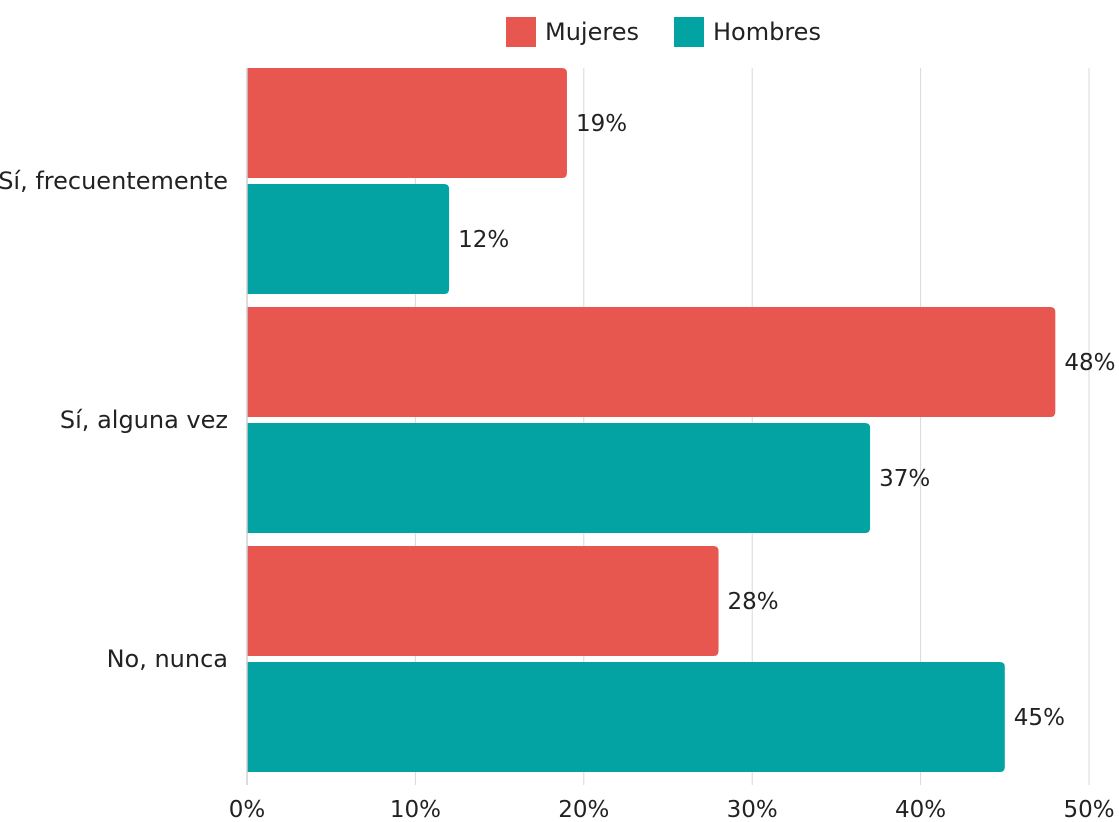 Image resolution: width=1119 pixels, height=822 pixels. I want to click on data-label: 48%, so click(1089, 363).